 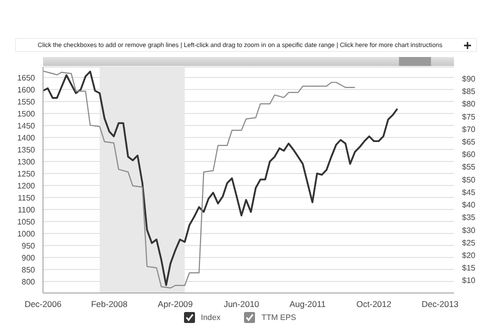 What do you see at coordinates (469, 117) in the screenshot?
I see `y2-tick-label: $75` at bounding box center [469, 117].